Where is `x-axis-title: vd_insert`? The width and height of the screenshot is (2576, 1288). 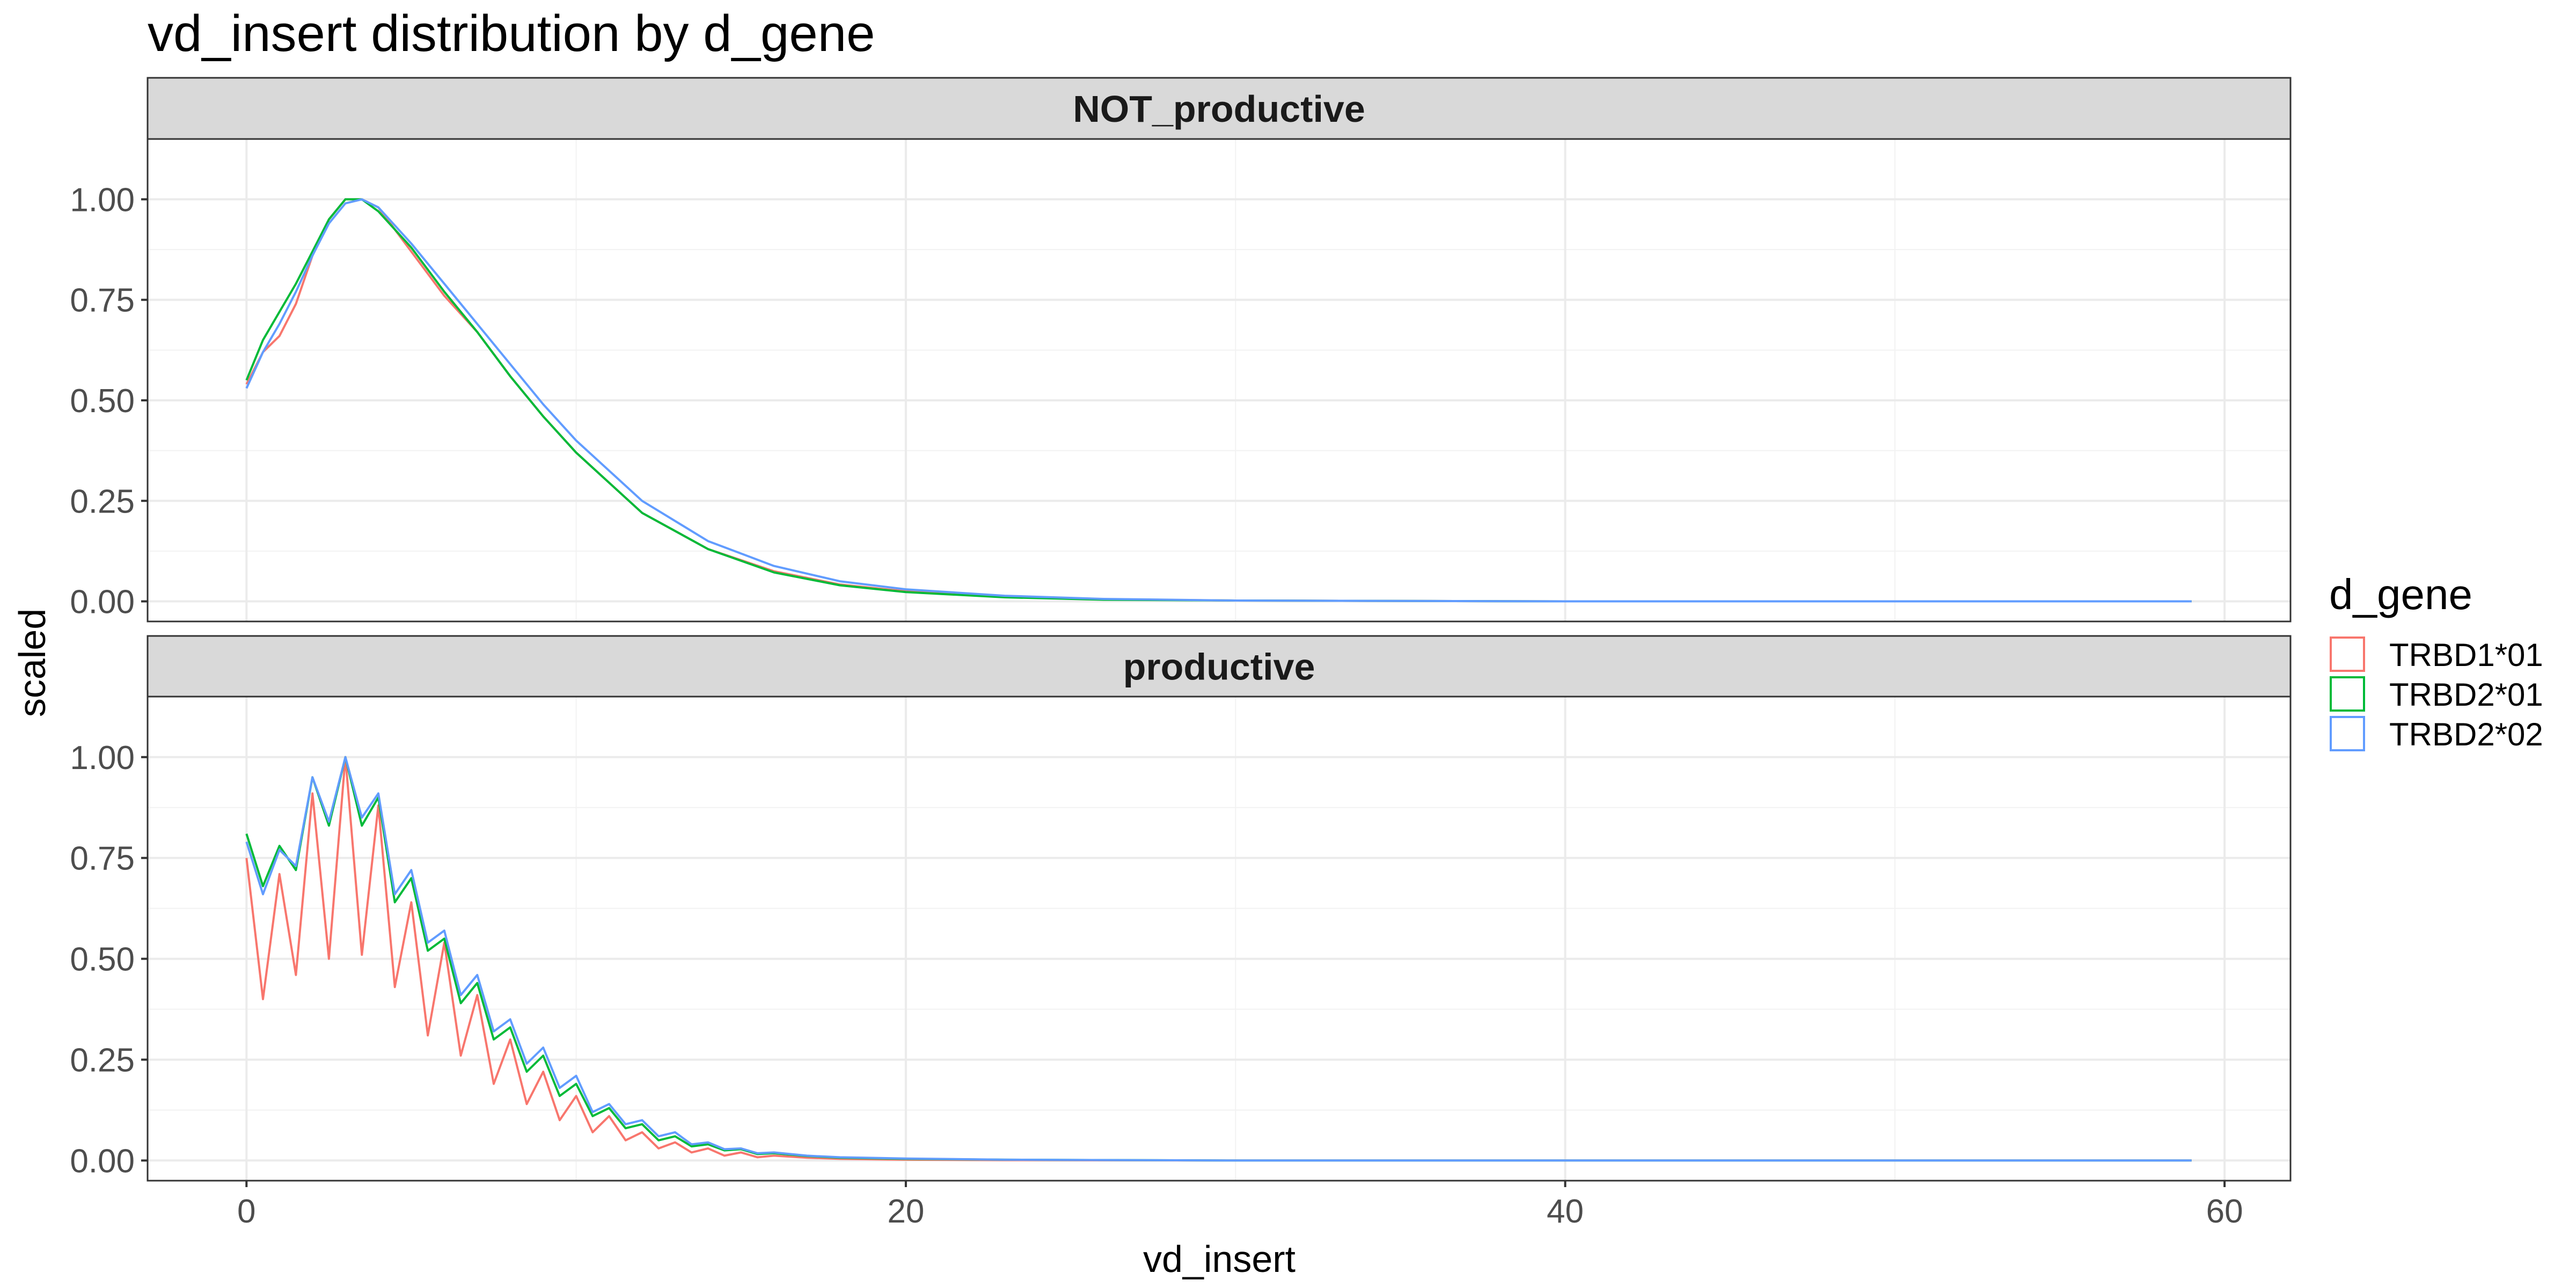
x-axis-title: vd_insert is located at coordinates (1219, 1259).